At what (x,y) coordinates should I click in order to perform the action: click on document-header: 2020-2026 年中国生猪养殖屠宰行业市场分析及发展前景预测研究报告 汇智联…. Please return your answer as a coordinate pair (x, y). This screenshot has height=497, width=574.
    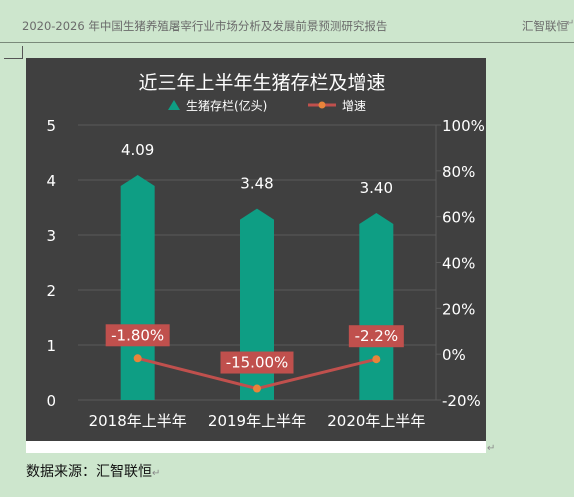
    Looking at the image, I should click on (287, 21).